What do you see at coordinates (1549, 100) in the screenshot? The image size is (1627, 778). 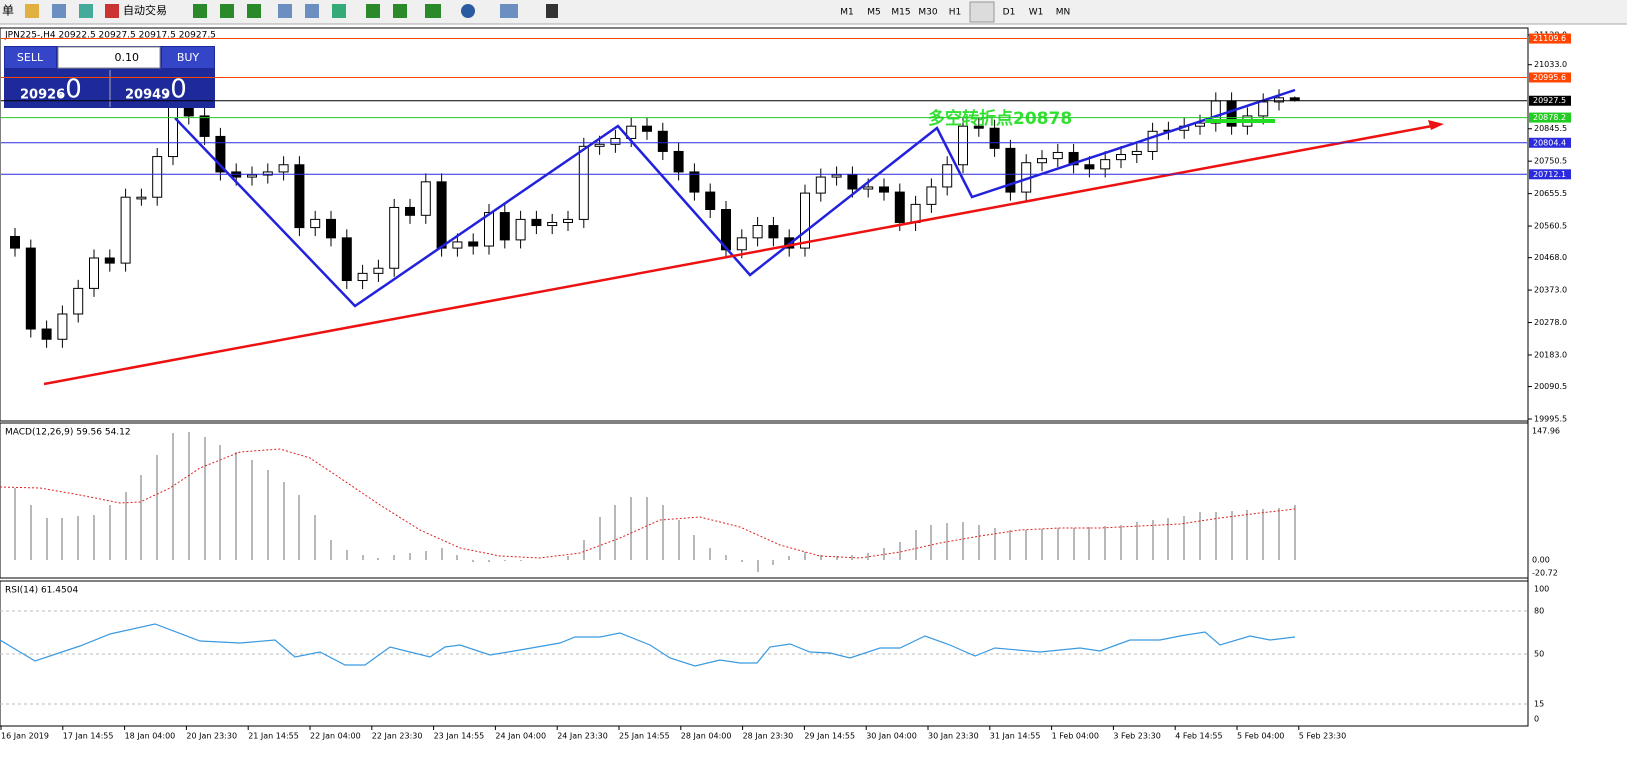 I see `current-price-label: 20927.5` at bounding box center [1549, 100].